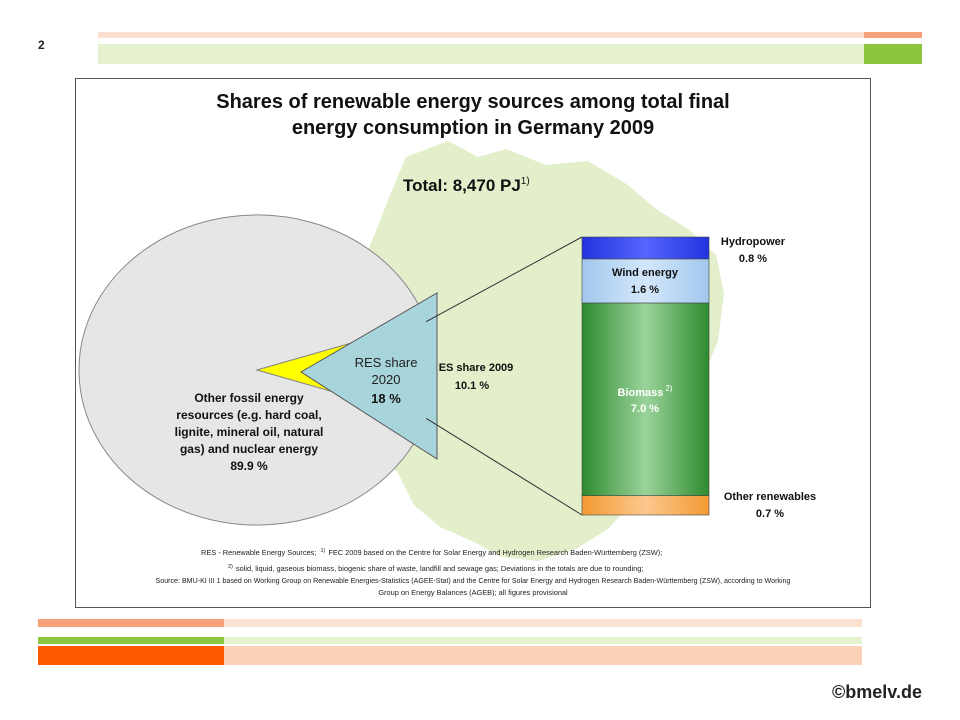 The image size is (960, 720). I want to click on footer-band-green, so click(131, 640).